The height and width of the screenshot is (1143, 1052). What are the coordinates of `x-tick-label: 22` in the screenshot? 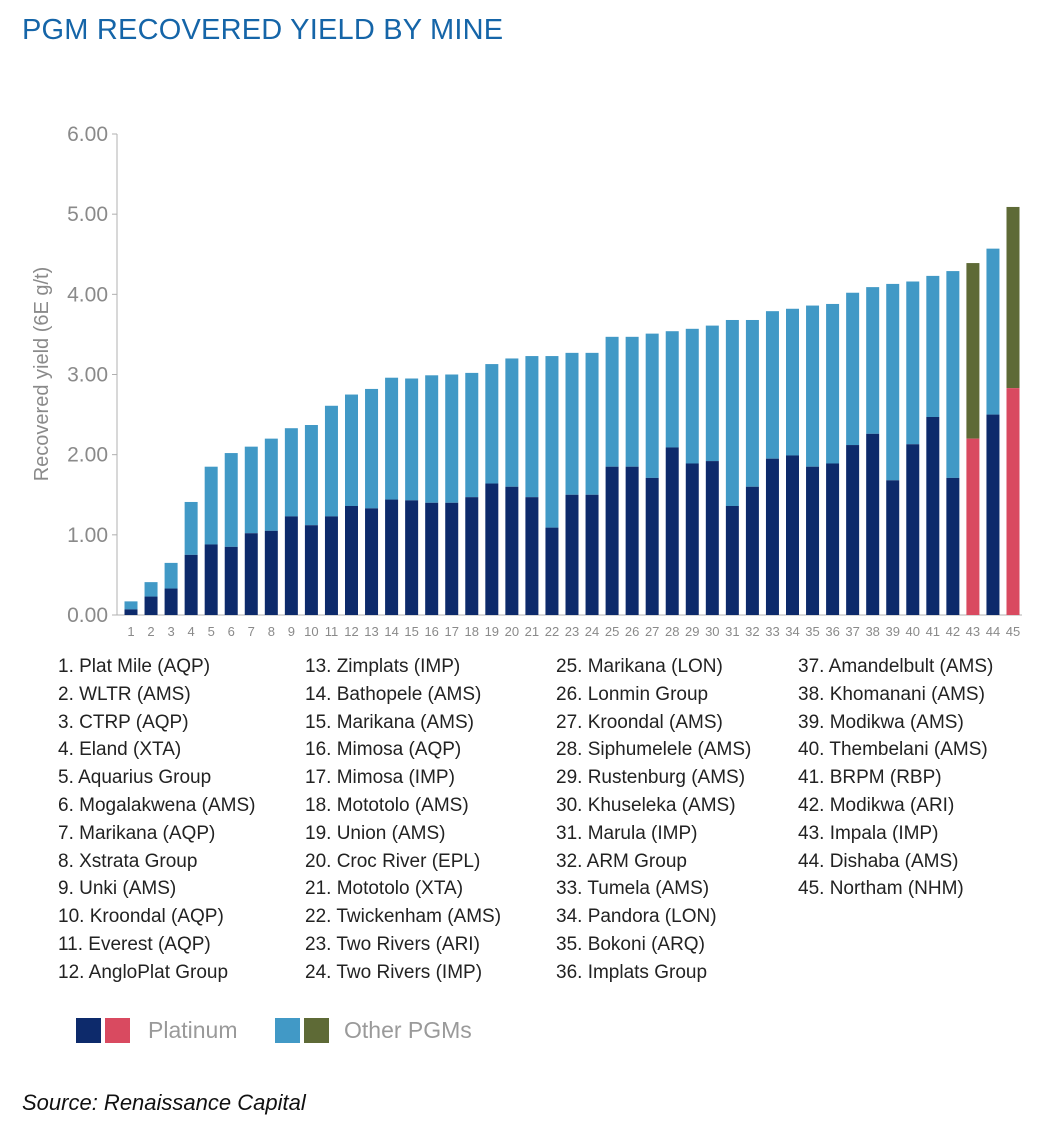 It's located at (552, 631).